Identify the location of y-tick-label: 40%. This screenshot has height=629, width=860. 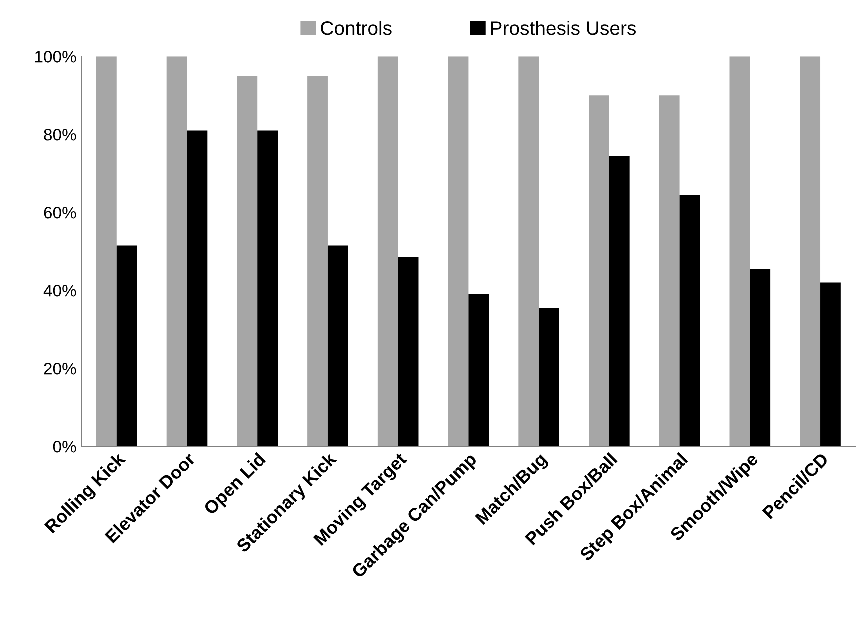
(60, 291).